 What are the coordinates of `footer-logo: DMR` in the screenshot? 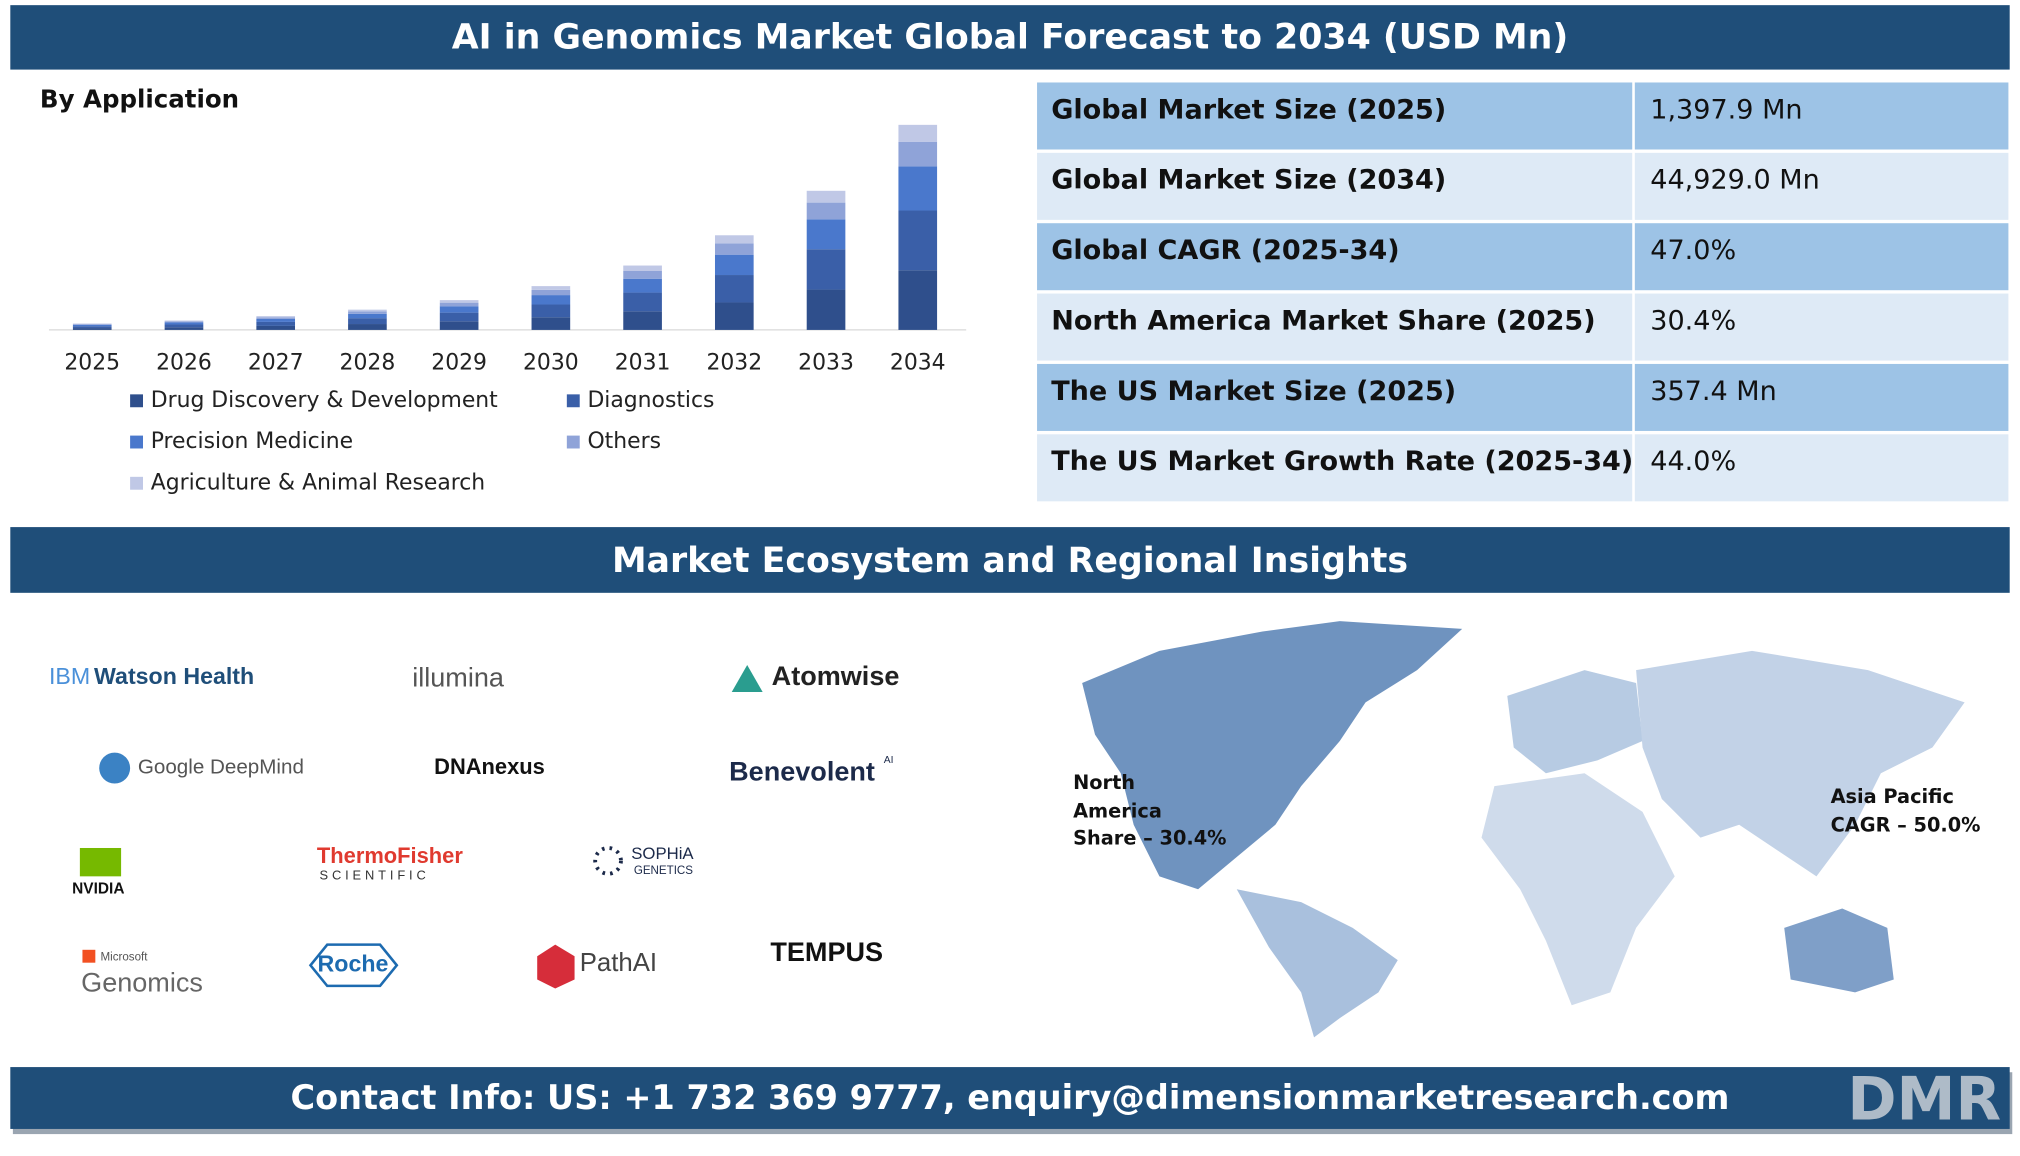 It's located at (1924, 1098).